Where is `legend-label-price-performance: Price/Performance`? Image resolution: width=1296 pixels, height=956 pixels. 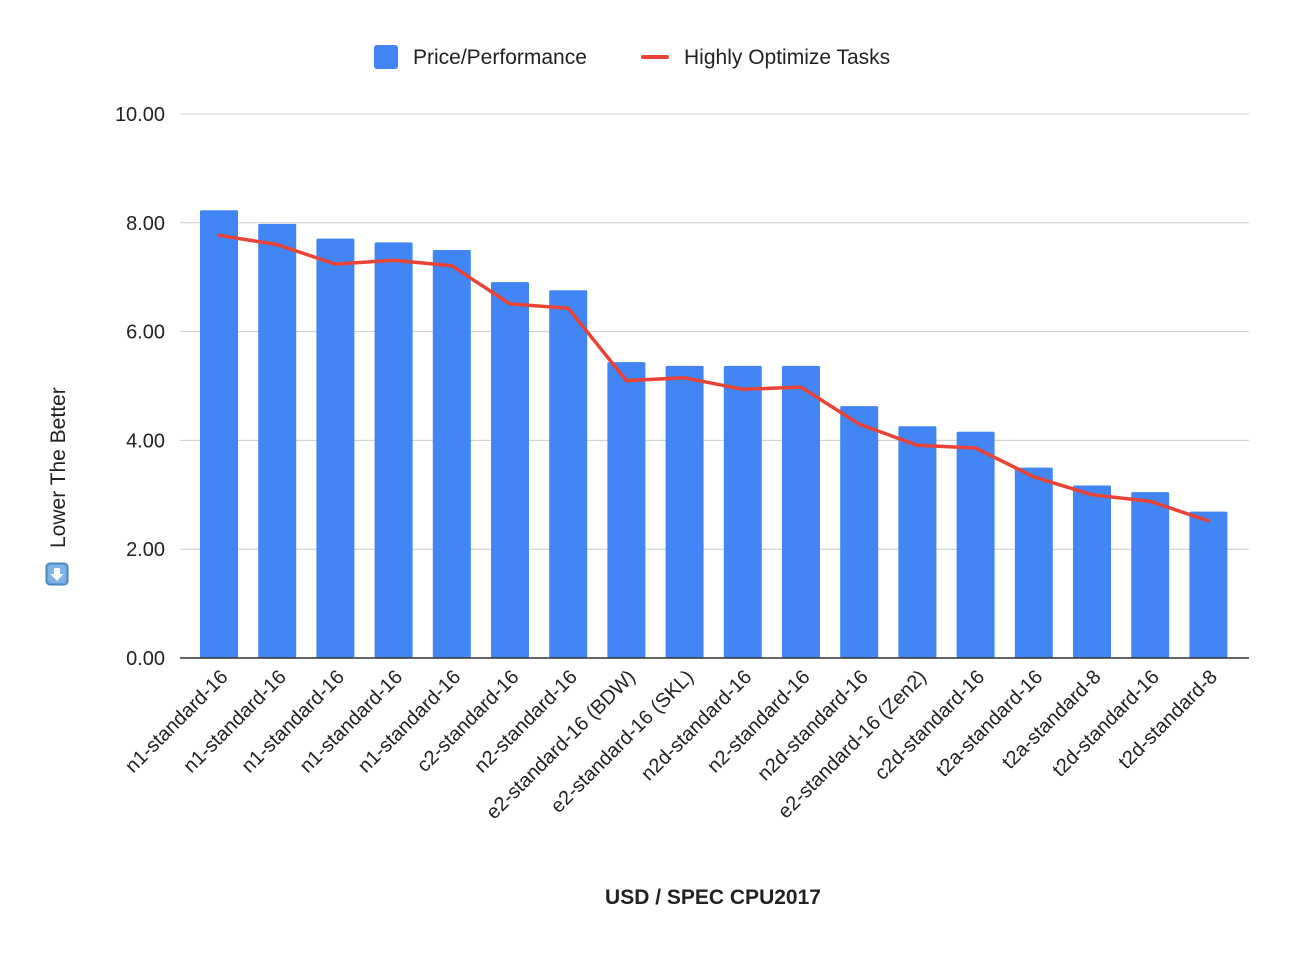
legend-label-price-performance: Price/Performance is located at coordinates (500, 57).